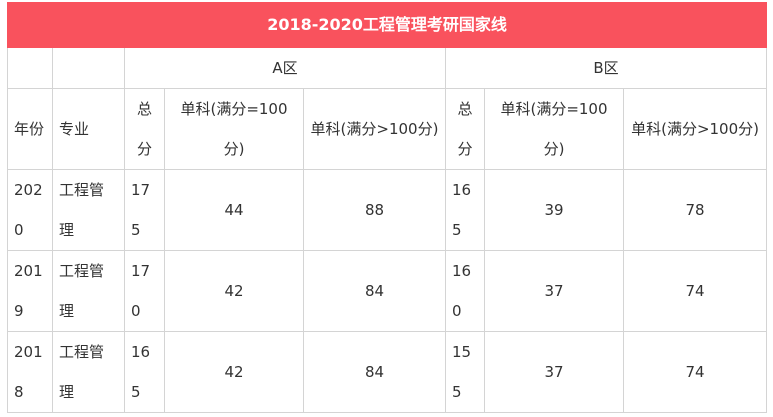 The width and height of the screenshot is (773, 417). What do you see at coordinates (465, 372) in the screenshot?
I see `score-cell: 155` at bounding box center [465, 372].